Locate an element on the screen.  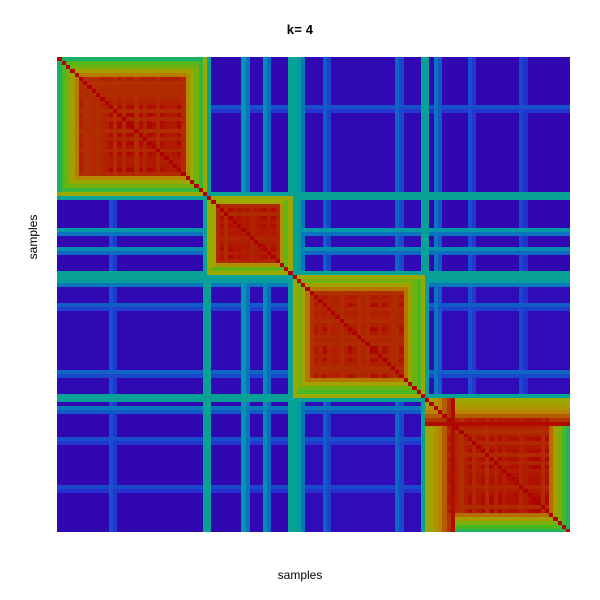
page-title: k= 4 is located at coordinates (300, 29).